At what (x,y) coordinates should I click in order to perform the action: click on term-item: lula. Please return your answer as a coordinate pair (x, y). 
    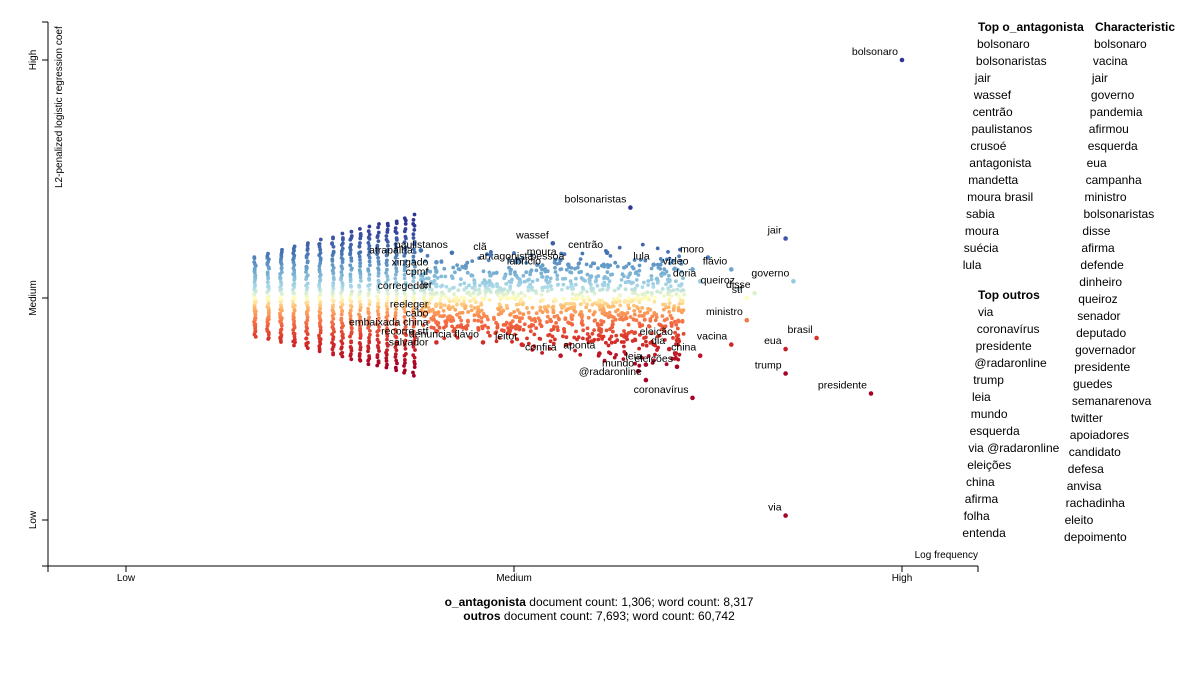
    Looking at the image, I should click on (972, 265).